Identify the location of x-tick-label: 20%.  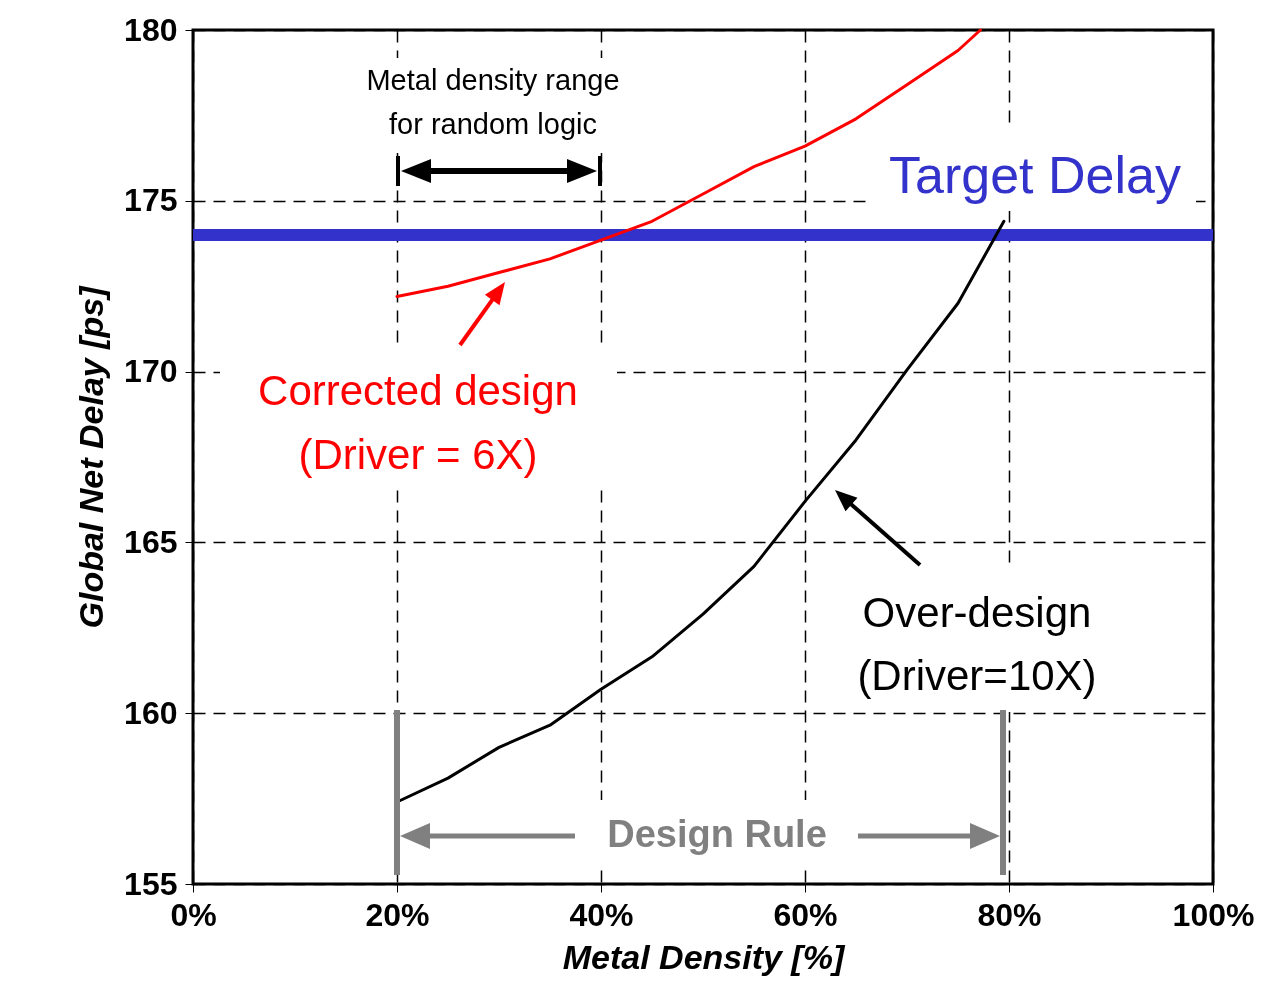
(397, 914).